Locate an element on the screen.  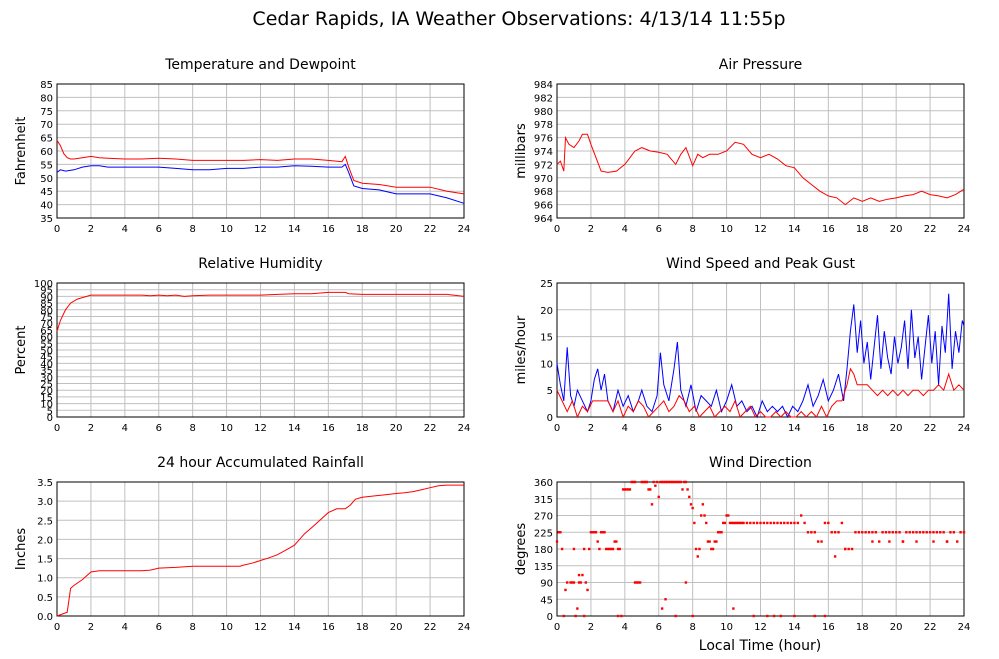
y-tick-label: 3.0 is located at coordinates (45, 502).